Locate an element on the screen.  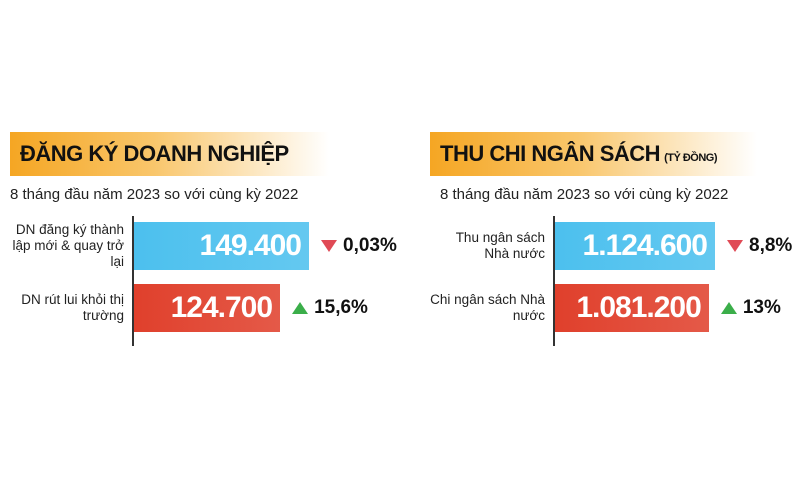
change-label: 0,03% is located at coordinates (370, 245).